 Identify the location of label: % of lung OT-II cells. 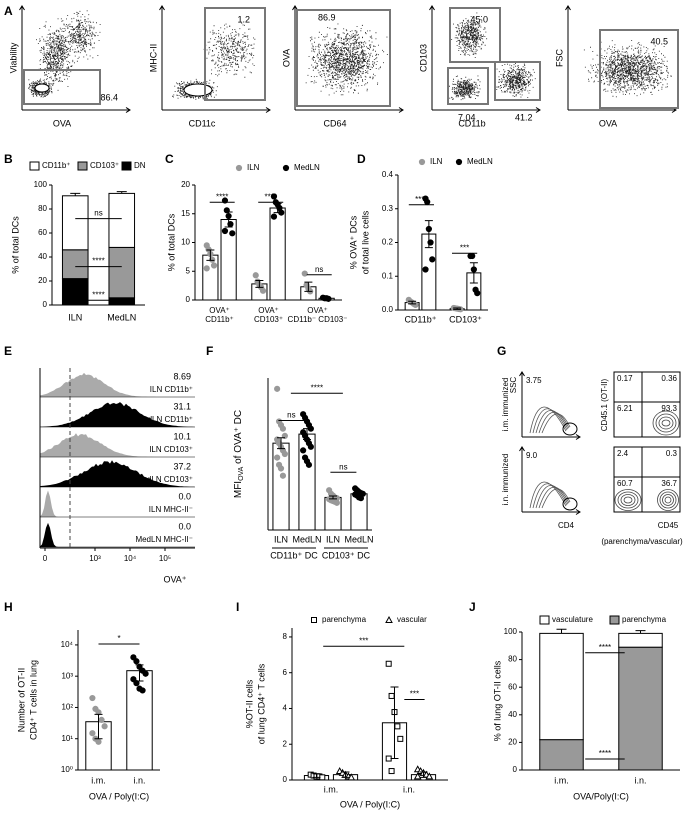
(497, 700).